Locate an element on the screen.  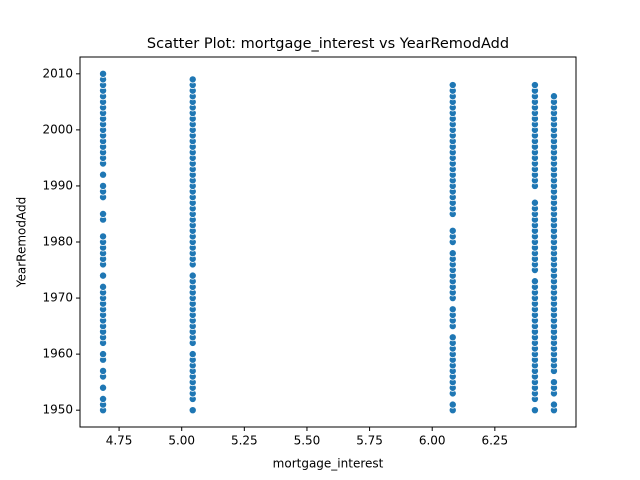
y-tick-label: 2010 is located at coordinates (57, 73).